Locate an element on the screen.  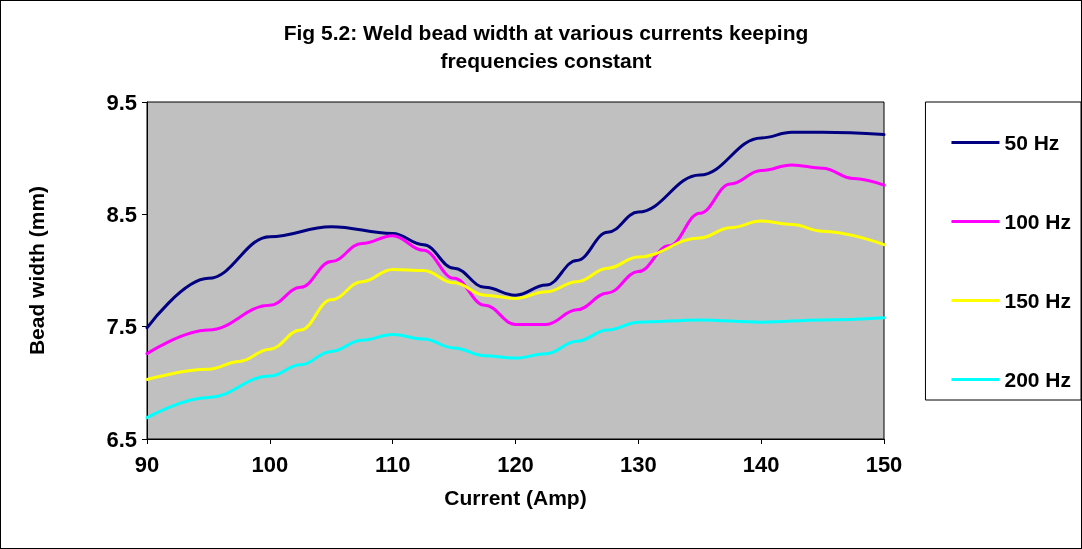
x-tick-label: 150 is located at coordinates (884, 464).